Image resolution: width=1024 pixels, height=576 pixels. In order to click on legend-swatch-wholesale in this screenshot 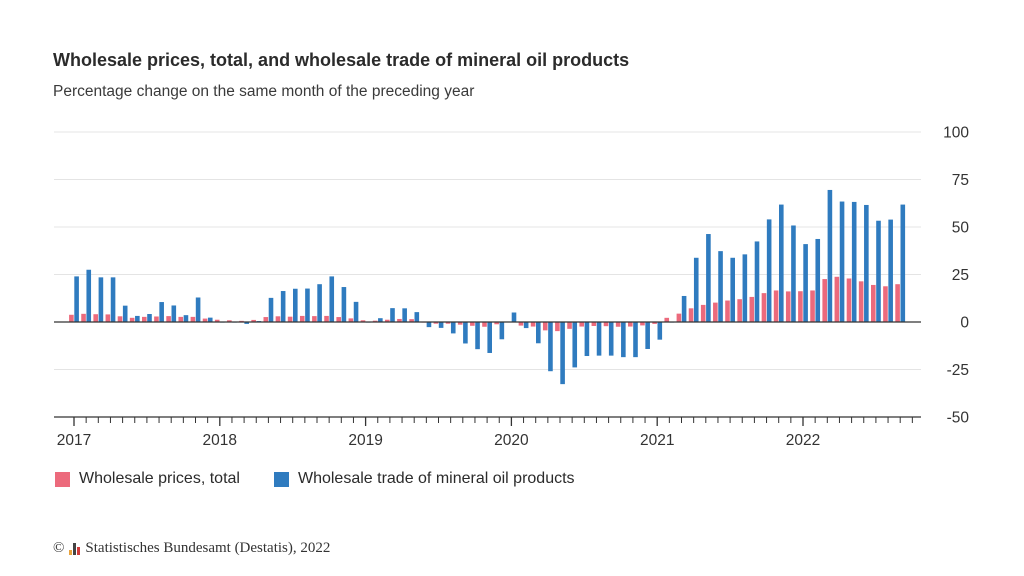, I will do `click(62, 479)`.